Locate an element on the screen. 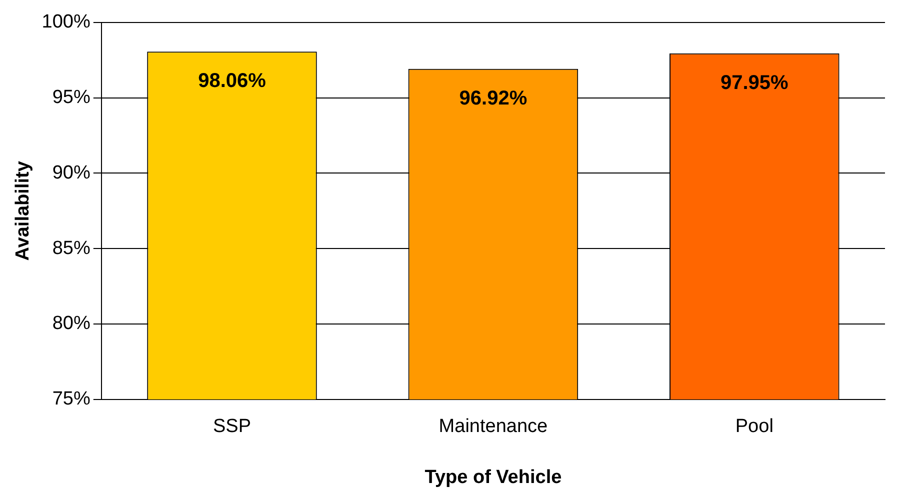 The height and width of the screenshot is (501, 897). x-axis-title: Type of Vehicle is located at coordinates (493, 477).